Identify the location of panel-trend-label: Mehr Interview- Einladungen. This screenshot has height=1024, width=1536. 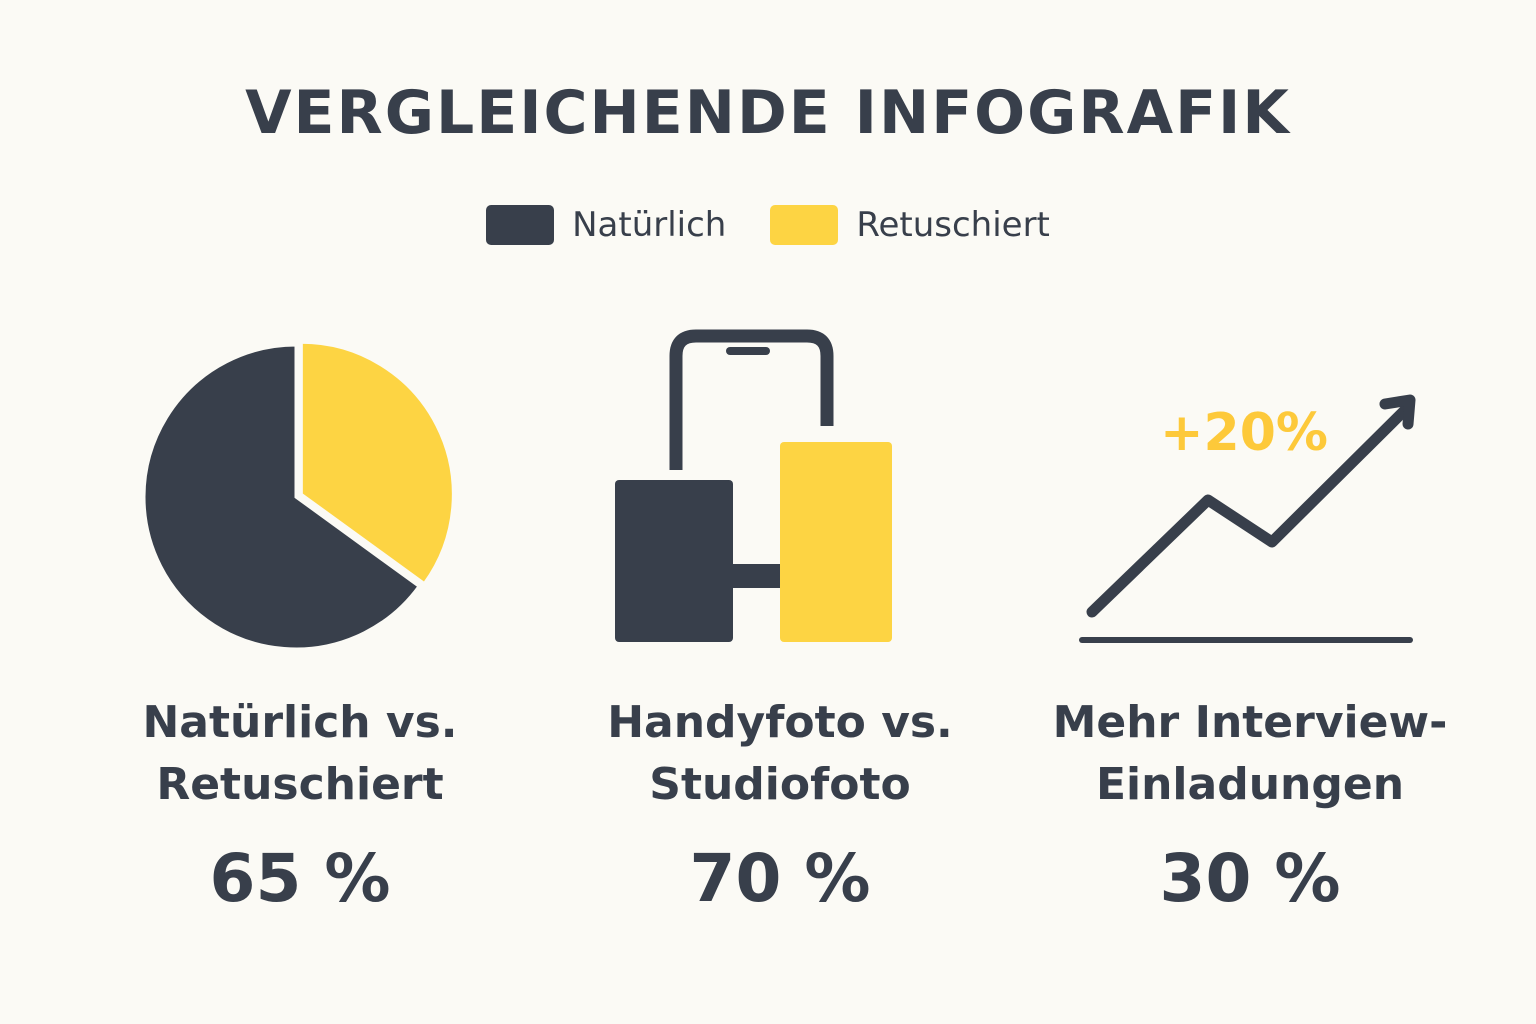
(1250, 754).